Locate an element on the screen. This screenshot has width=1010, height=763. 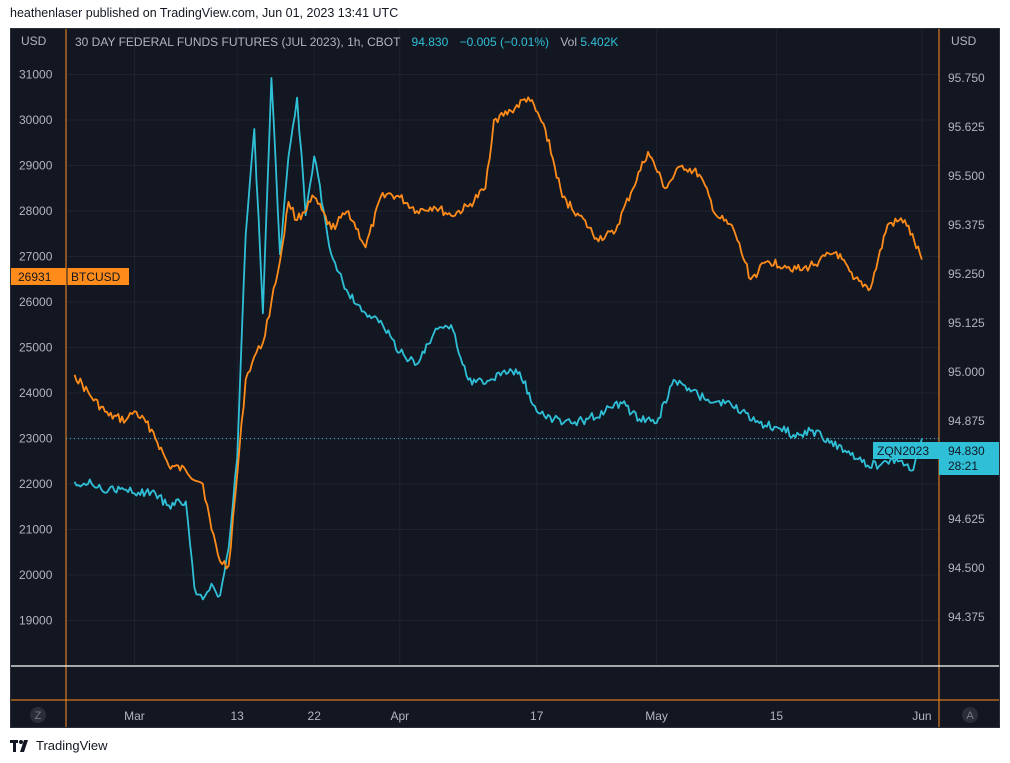
left-tick-label: 23000 is located at coordinates (36, 439).